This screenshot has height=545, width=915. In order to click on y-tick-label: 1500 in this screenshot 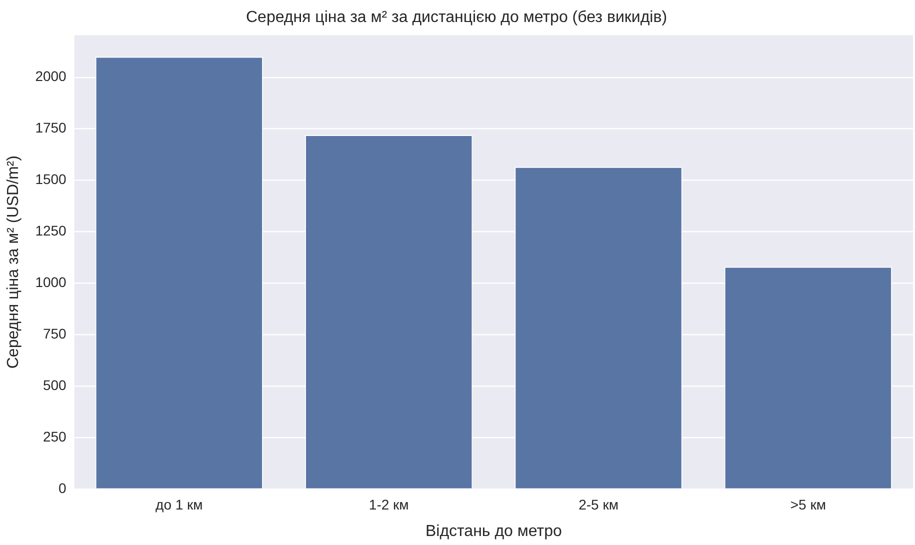, I will do `click(51, 179)`.